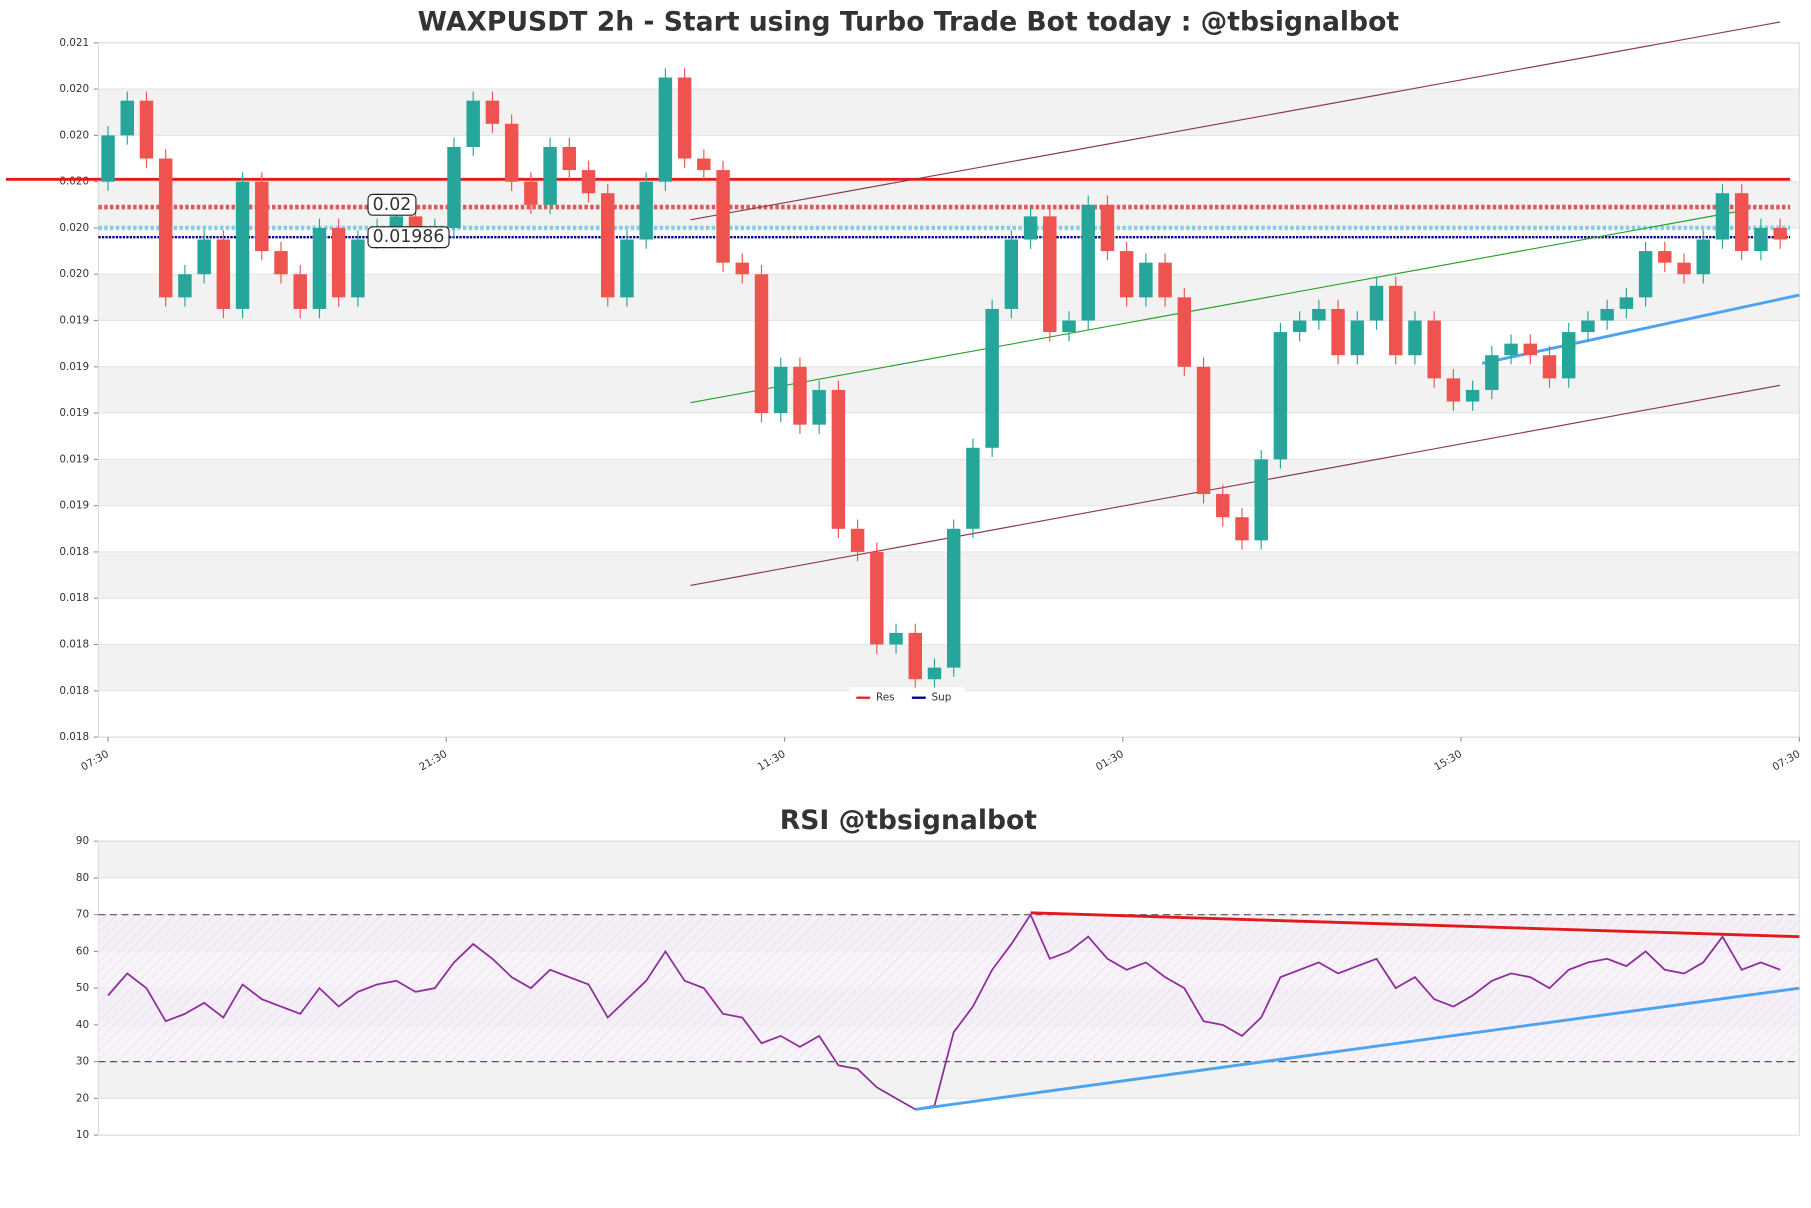  Describe the element at coordinates (907, 698) in the screenshot. I see `legend-box` at that location.